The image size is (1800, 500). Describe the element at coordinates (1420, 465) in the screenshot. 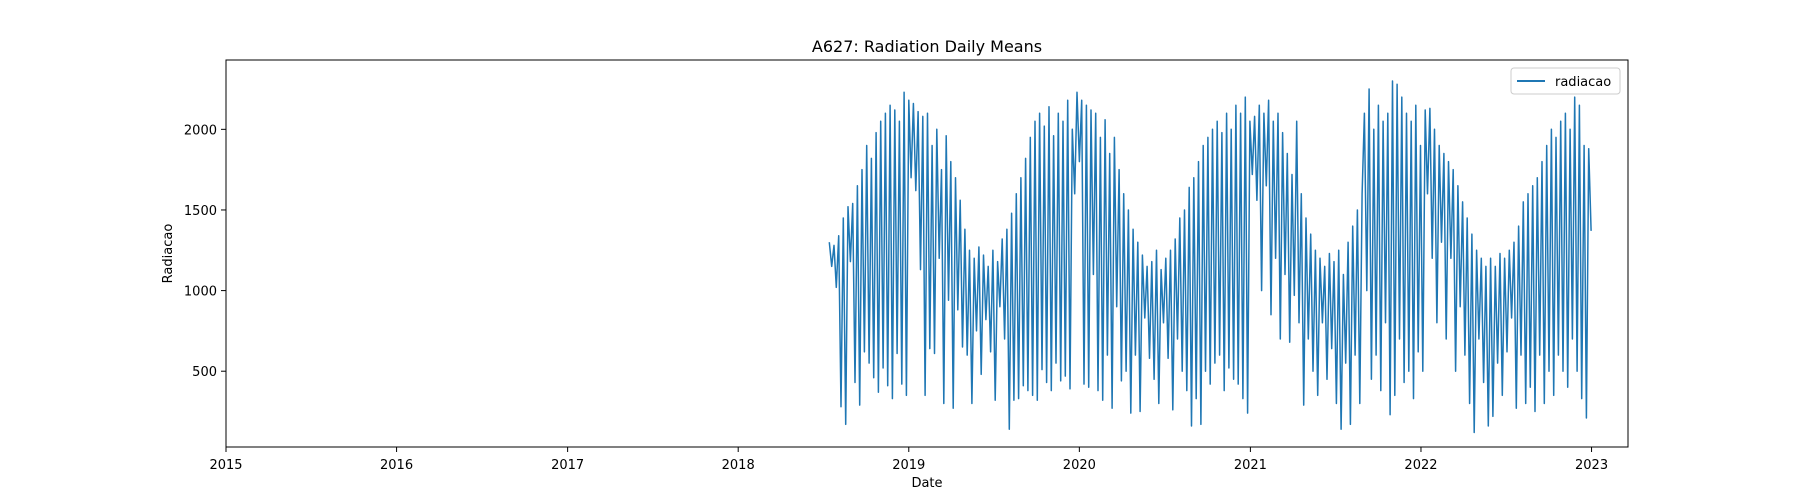

I see `x-tick-label: 2022` at that location.